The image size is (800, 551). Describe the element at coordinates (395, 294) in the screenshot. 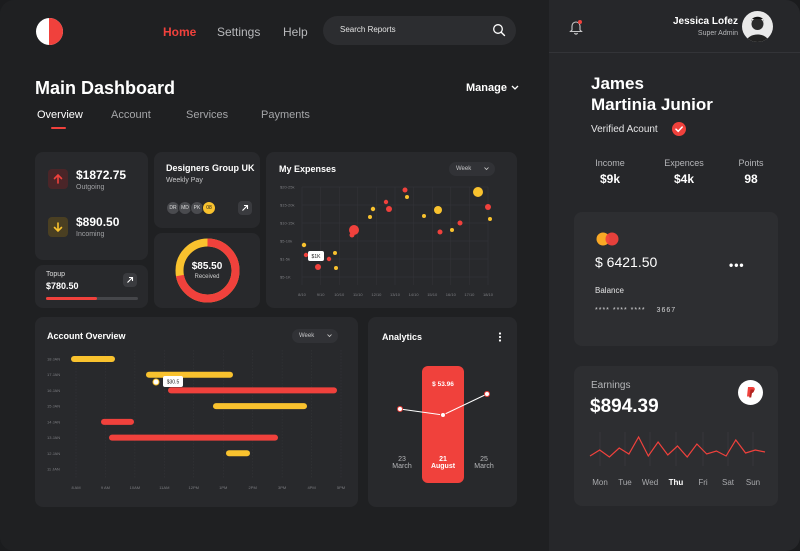

I see `expenses-x-tick: 13/10` at that location.